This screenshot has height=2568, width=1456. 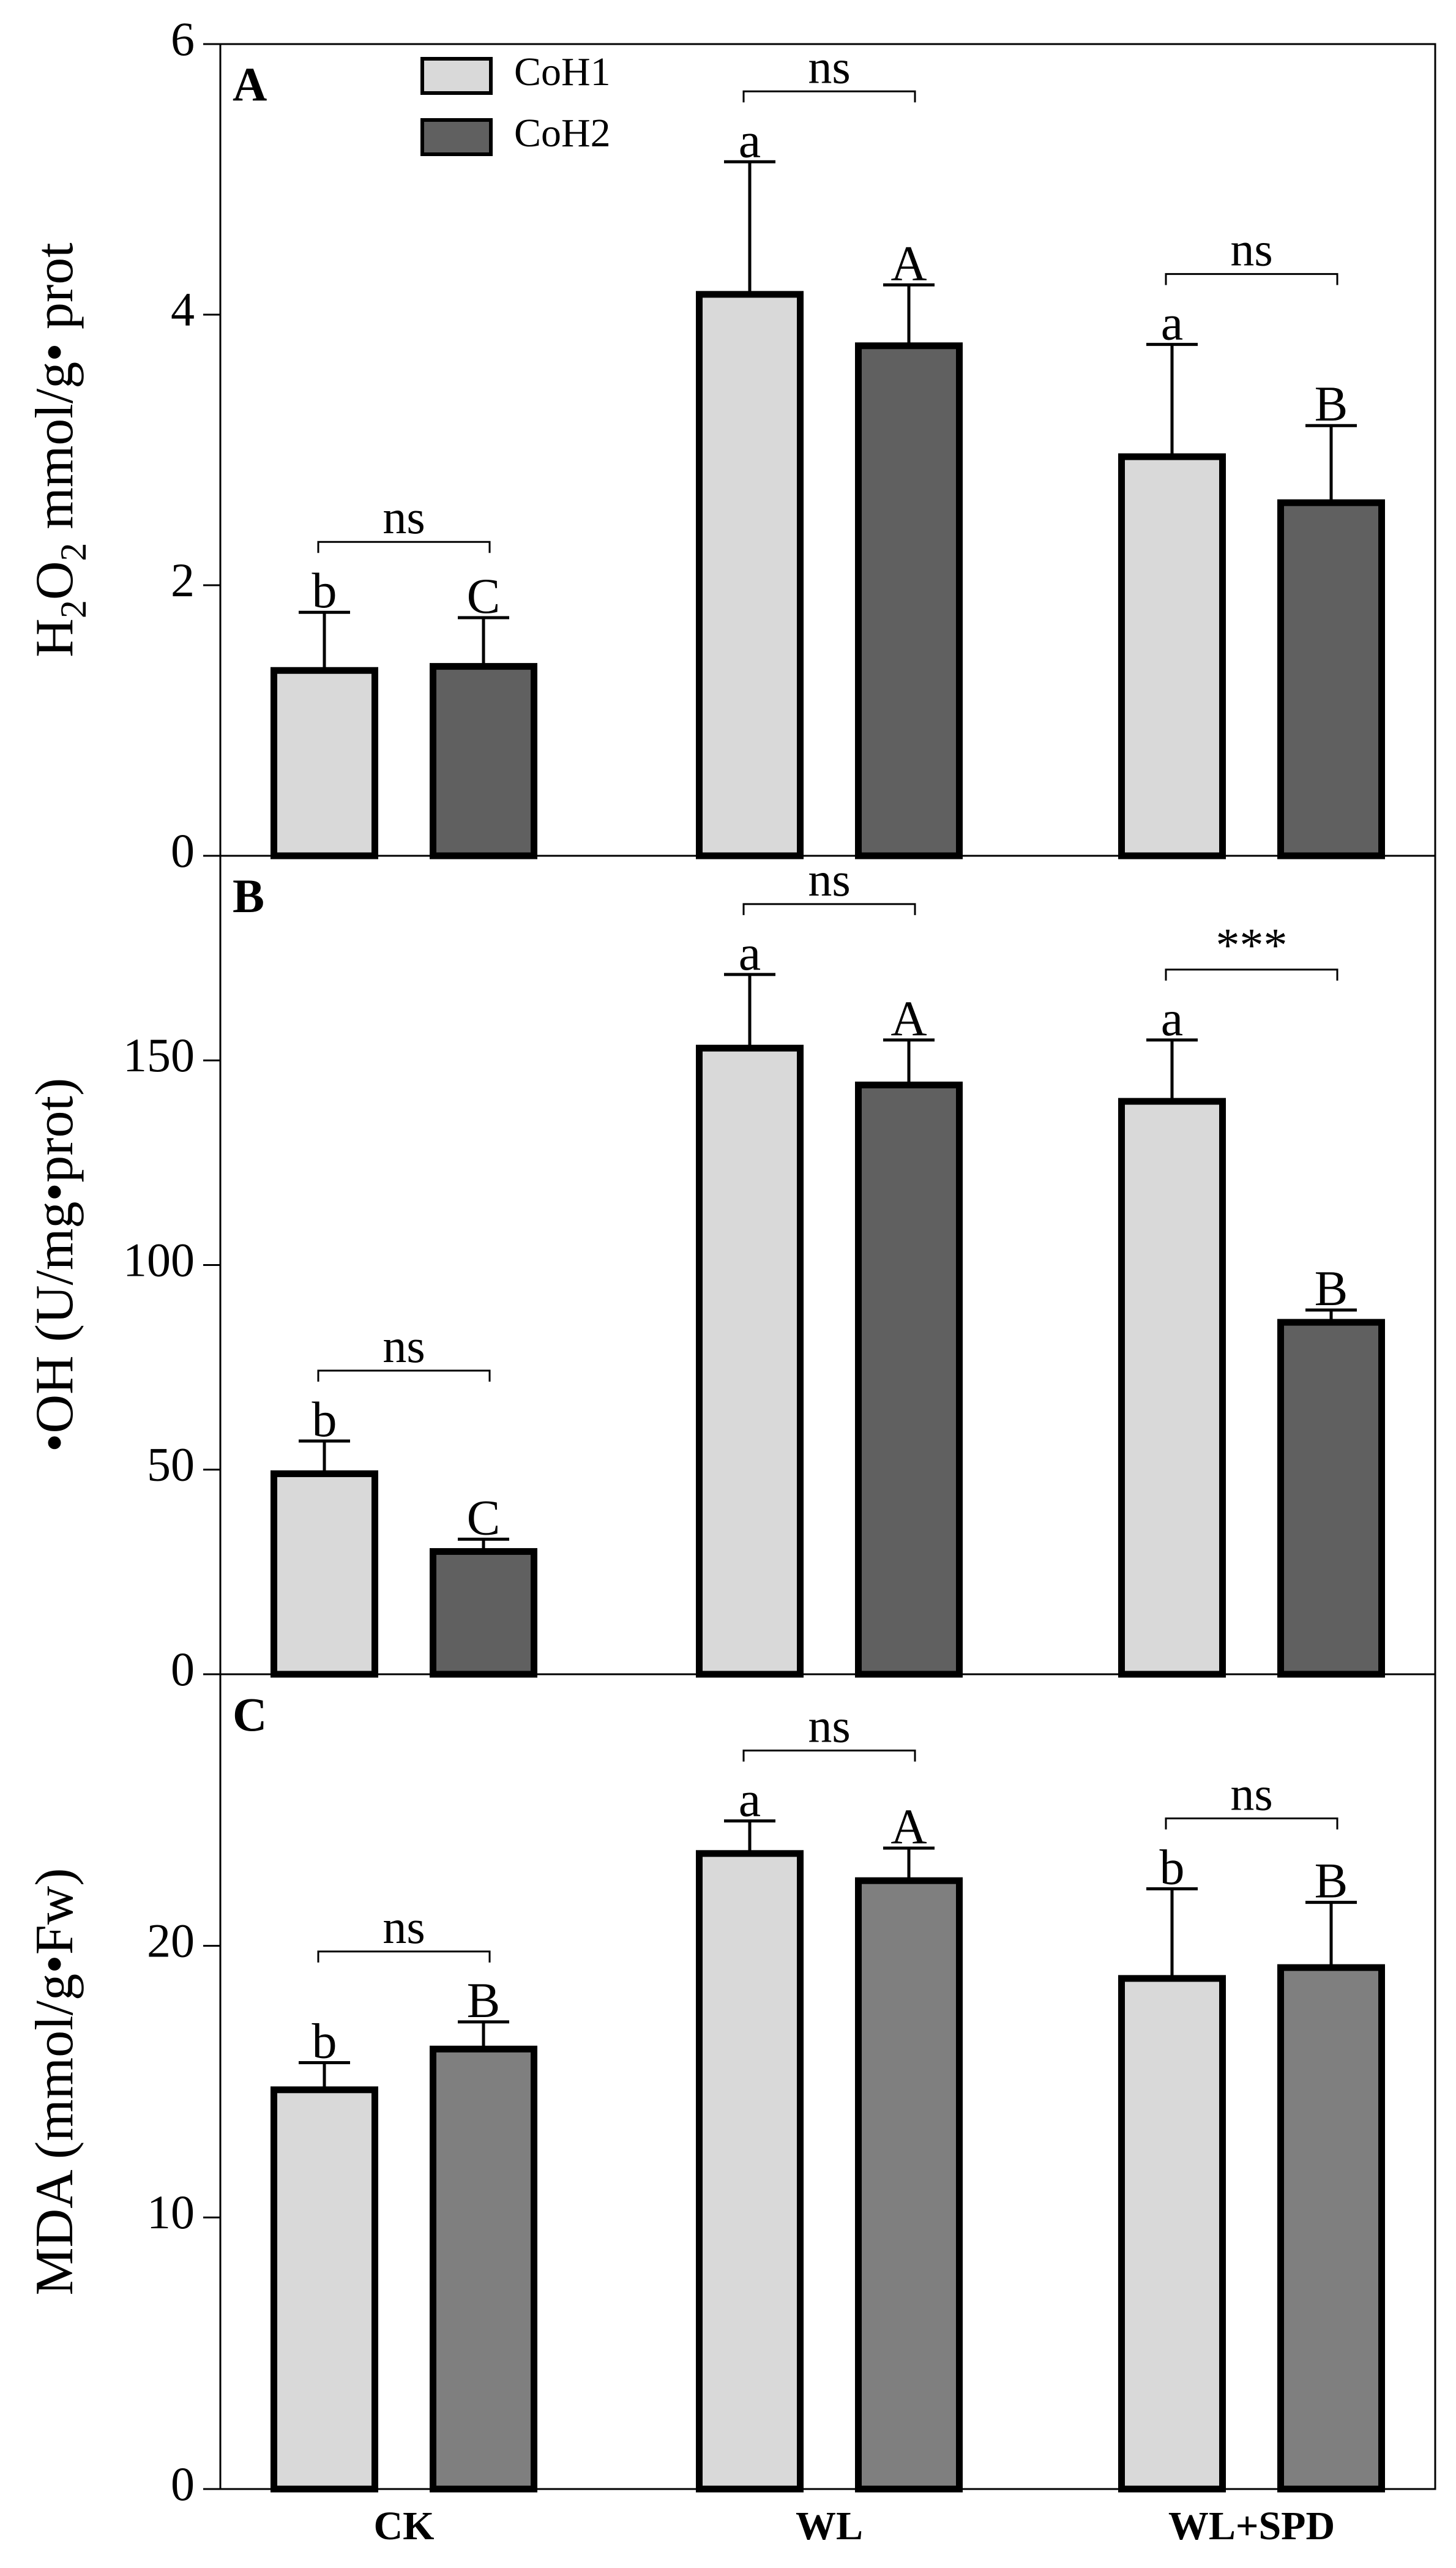 What do you see at coordinates (183, 39) in the screenshot?
I see `y-tick-label: 6` at bounding box center [183, 39].